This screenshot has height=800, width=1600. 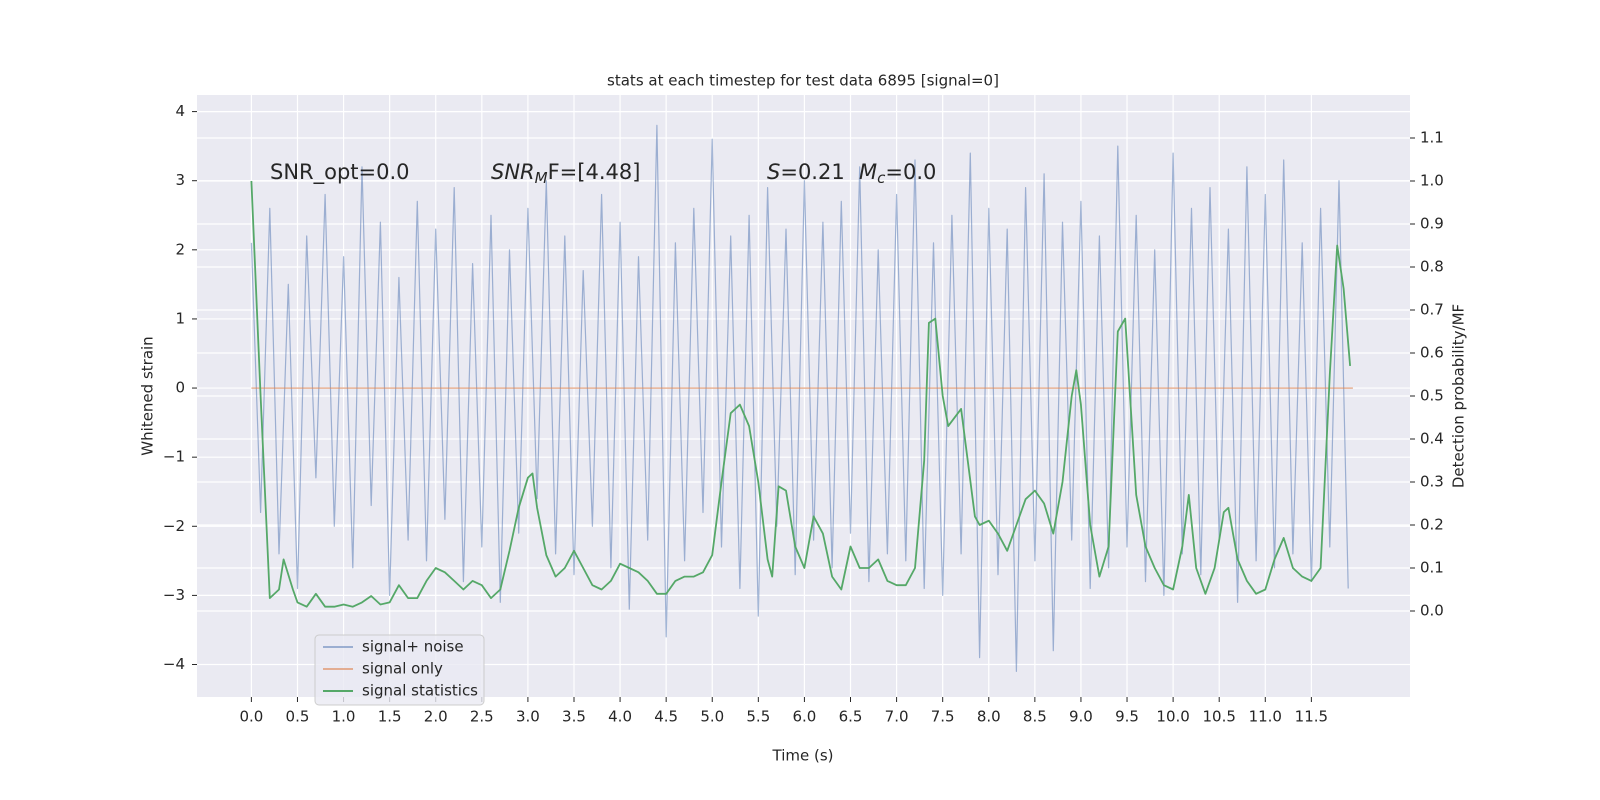 I want to click on y2-tick-label: 0.8, so click(x=1432, y=267).